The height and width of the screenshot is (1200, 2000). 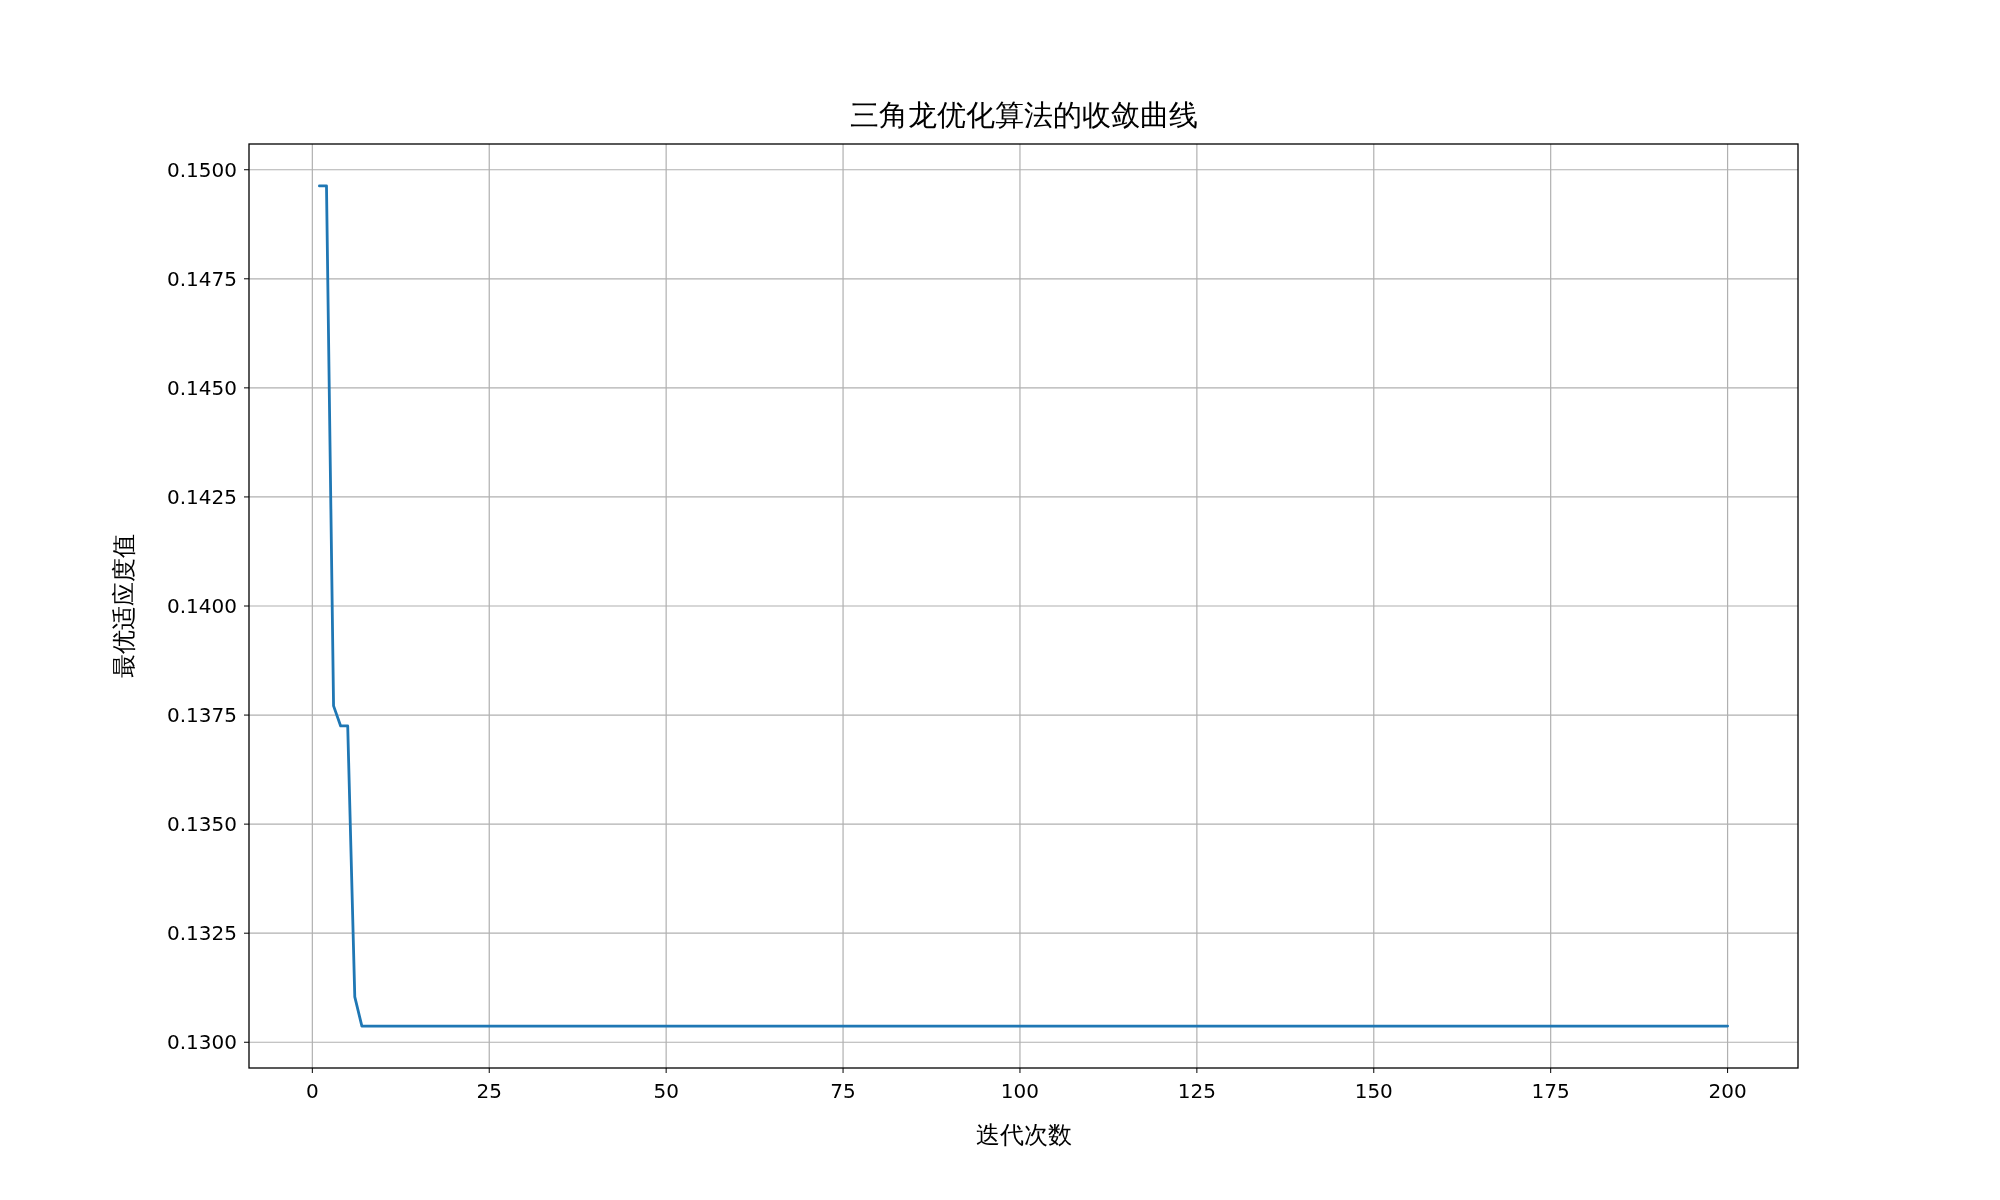 I want to click on y-tick-label: 0.1325, so click(x=202, y=933).